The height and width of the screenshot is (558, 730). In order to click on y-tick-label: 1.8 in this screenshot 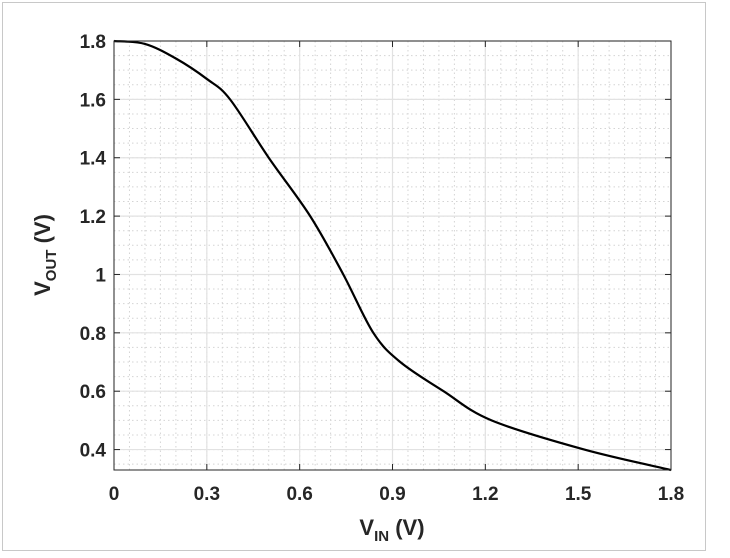, I will do `click(93, 42)`.